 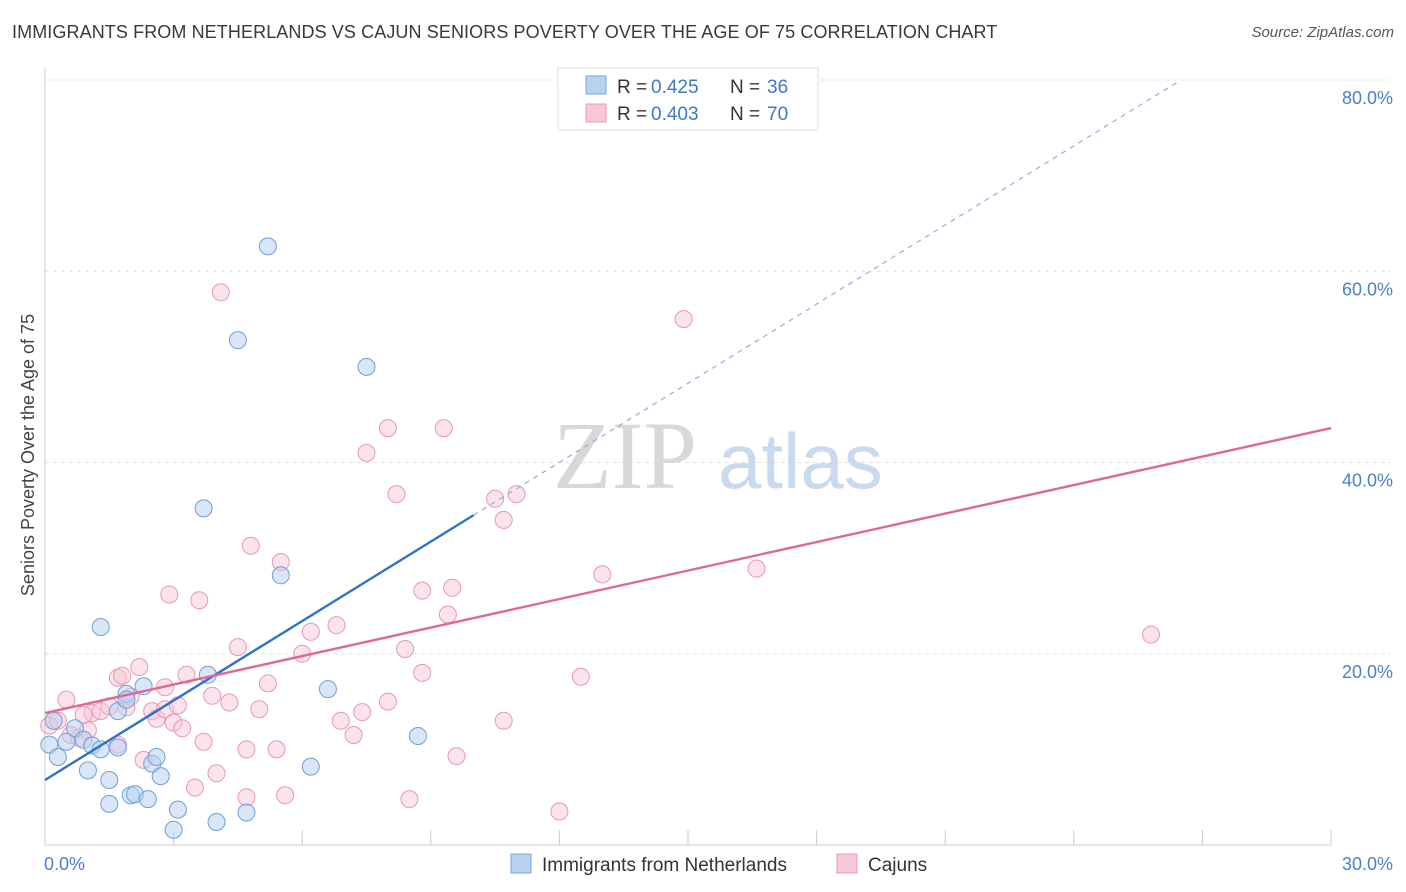 What do you see at coordinates (800, 461) in the screenshot?
I see `watermark-atlas: atlas` at bounding box center [800, 461].